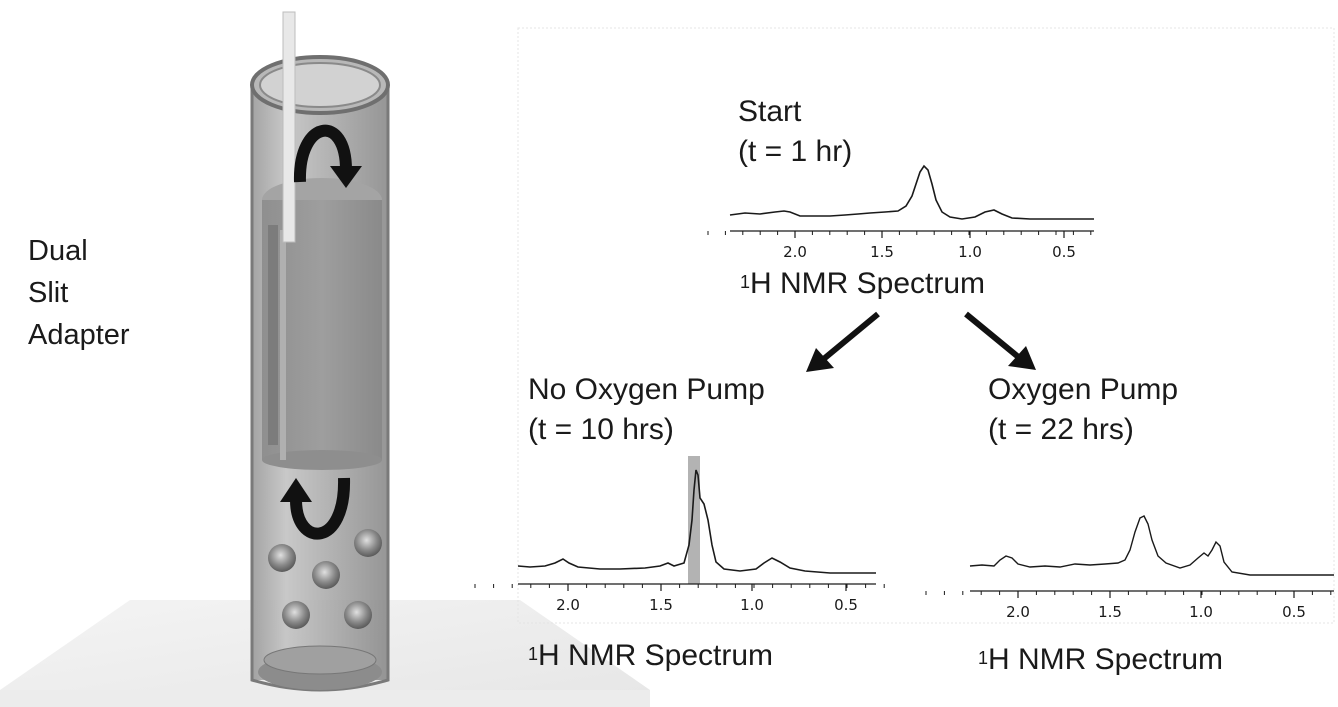 The height and width of the screenshot is (707, 1338). Describe the element at coordinates (795, 132) in the screenshot. I see `start-title: Start (t = 1 hr)` at that location.